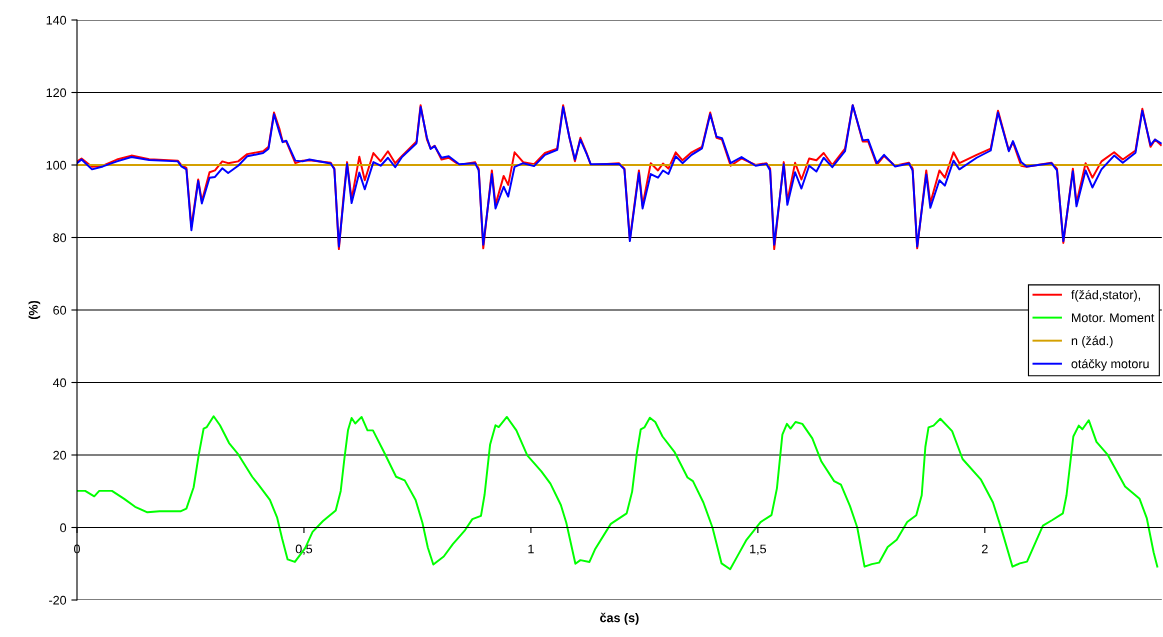  What do you see at coordinates (56, 20) in the screenshot?
I see `y-tick-label: 140` at bounding box center [56, 20].